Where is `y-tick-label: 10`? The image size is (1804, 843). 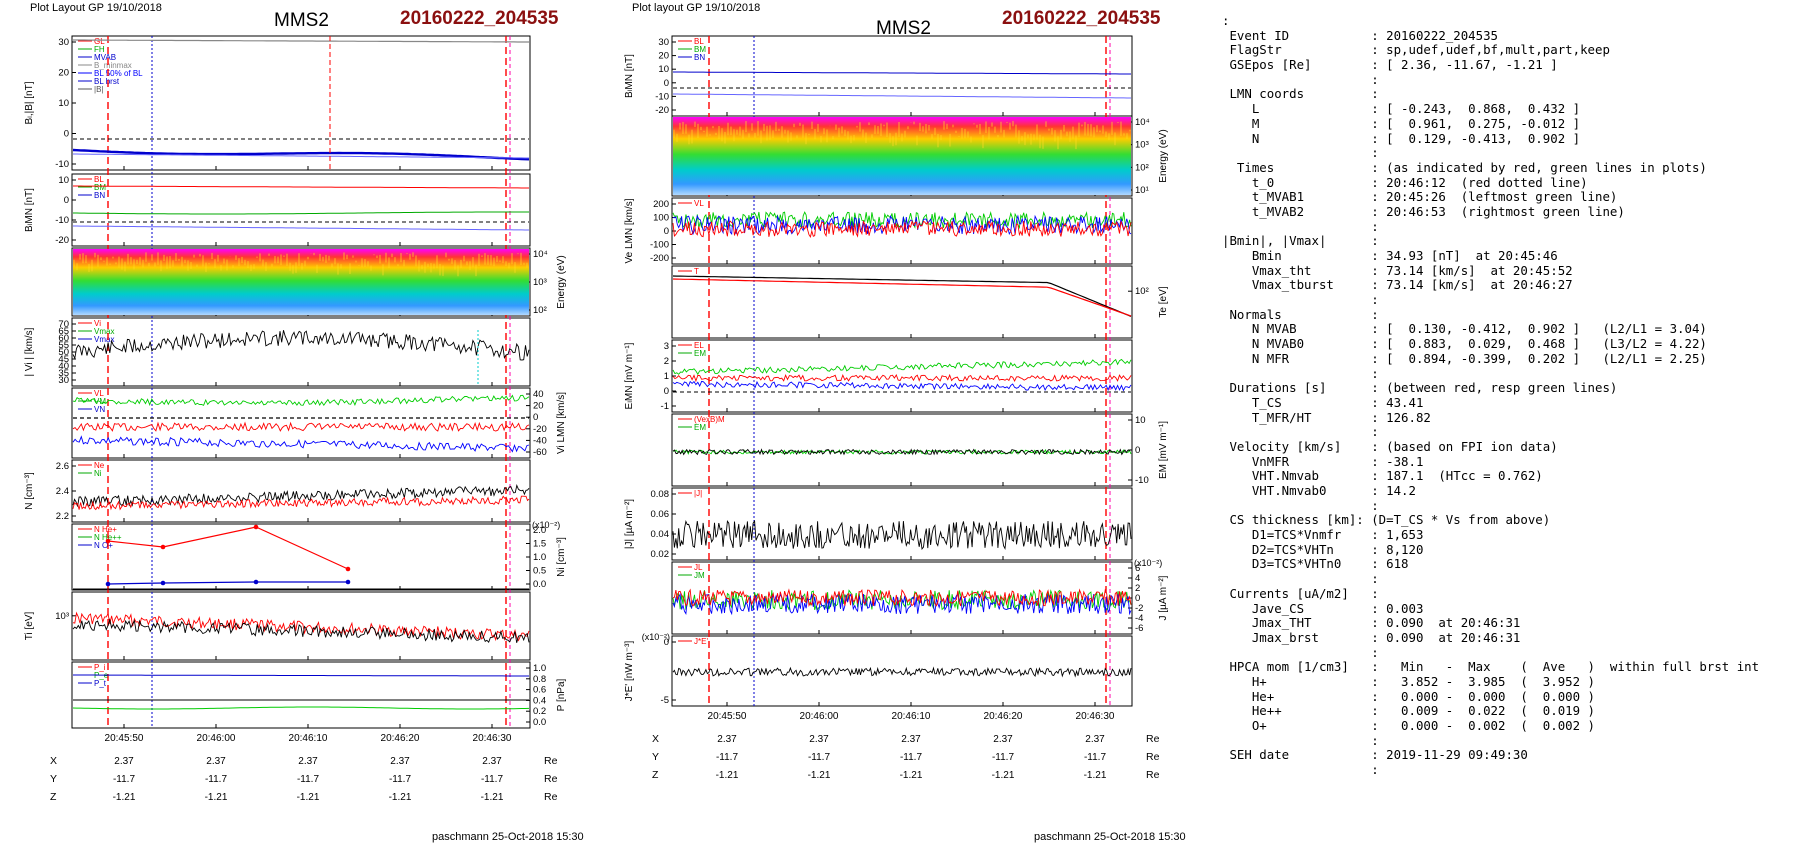 y-tick-label: 10 is located at coordinates (1140, 420).